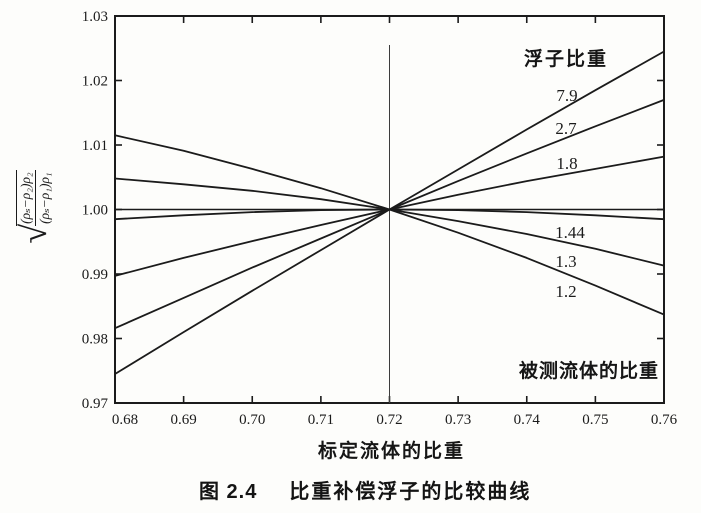 Image resolution: width=701 pixels, height=513 pixels. I want to click on annotation-measured-fluid-gravity: 被测流体的比重, so click(589, 371).